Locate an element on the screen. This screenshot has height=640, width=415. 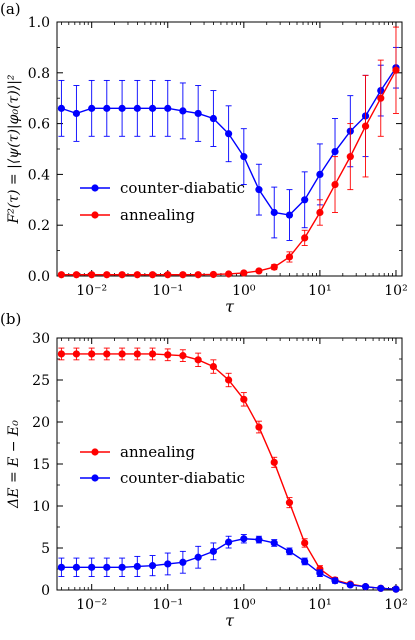
panel-label: (b) is located at coordinates (10, 319).